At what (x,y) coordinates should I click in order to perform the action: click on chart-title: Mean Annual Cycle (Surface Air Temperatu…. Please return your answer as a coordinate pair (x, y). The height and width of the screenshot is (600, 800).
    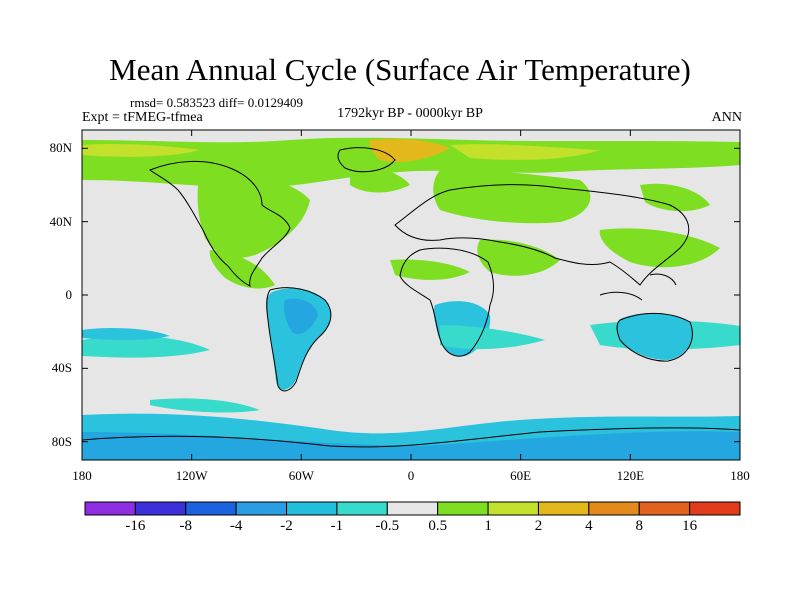
    Looking at the image, I should click on (400, 69).